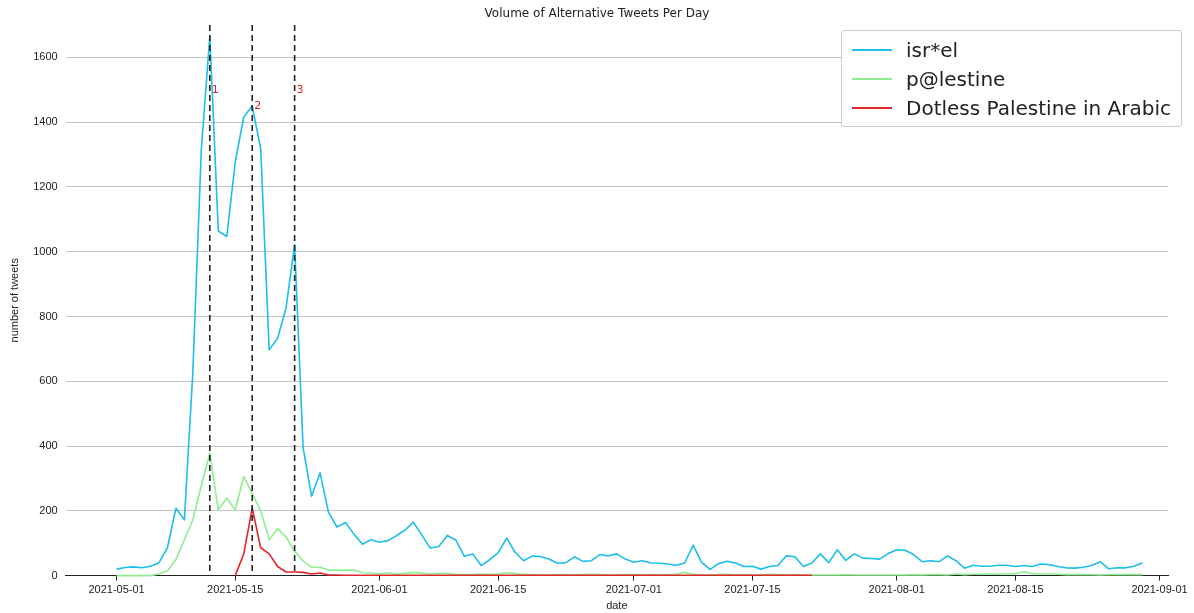 Image resolution: width=1194 pixels, height=613 pixels. Describe the element at coordinates (300, 89) in the screenshot. I see `annotation: 3` at that location.